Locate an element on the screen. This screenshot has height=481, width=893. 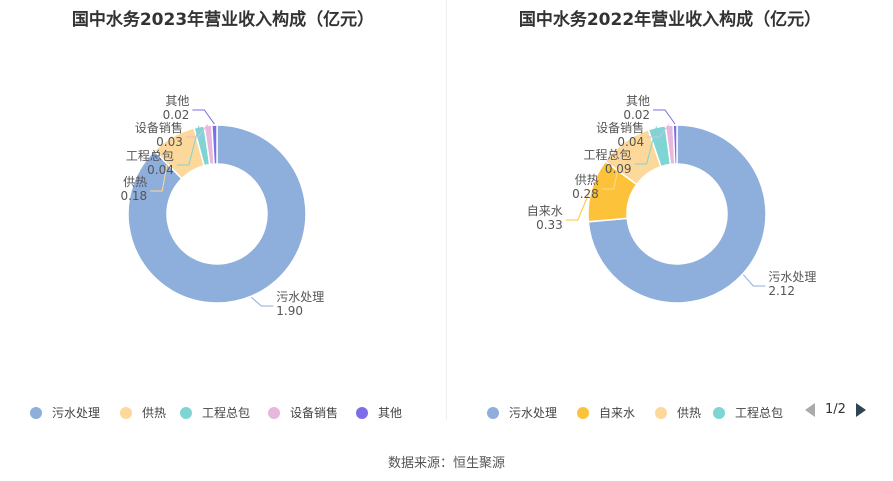
legend-page-indicator: 1/2 is located at coordinates (835, 409).